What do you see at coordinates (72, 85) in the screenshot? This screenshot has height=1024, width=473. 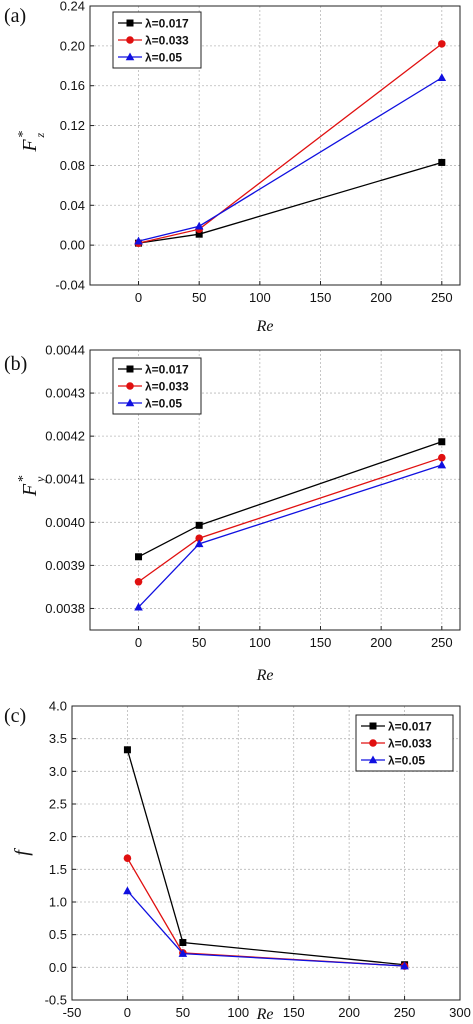 I see `y-tick-label: 0.16` at bounding box center [72, 85].